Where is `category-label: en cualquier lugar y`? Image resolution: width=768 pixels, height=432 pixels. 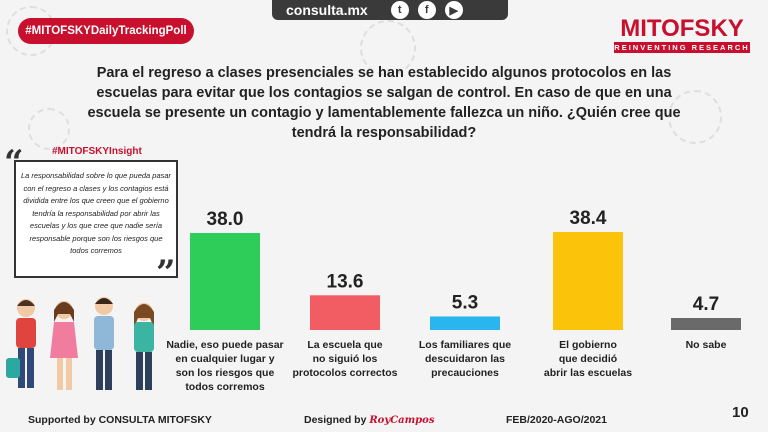
category-label: en cualquier lugar y is located at coordinates (224, 359).